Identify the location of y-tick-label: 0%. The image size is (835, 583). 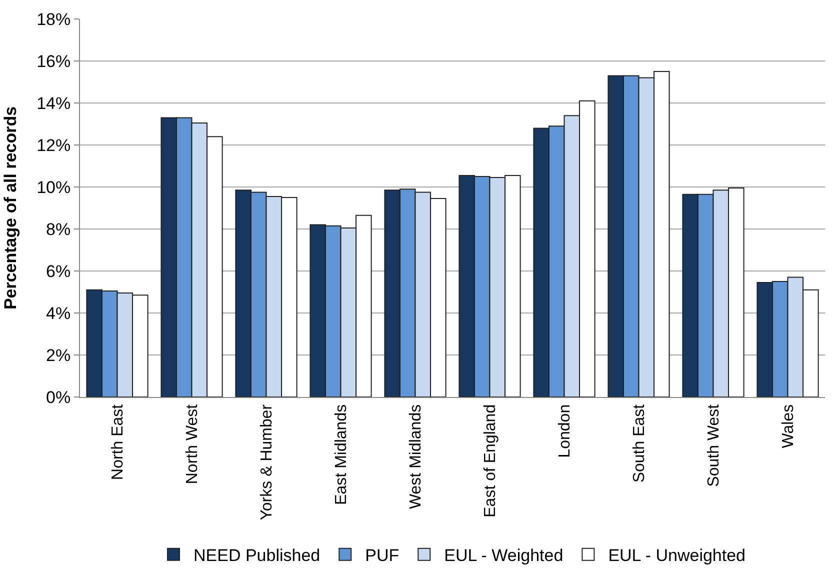
(58, 397).